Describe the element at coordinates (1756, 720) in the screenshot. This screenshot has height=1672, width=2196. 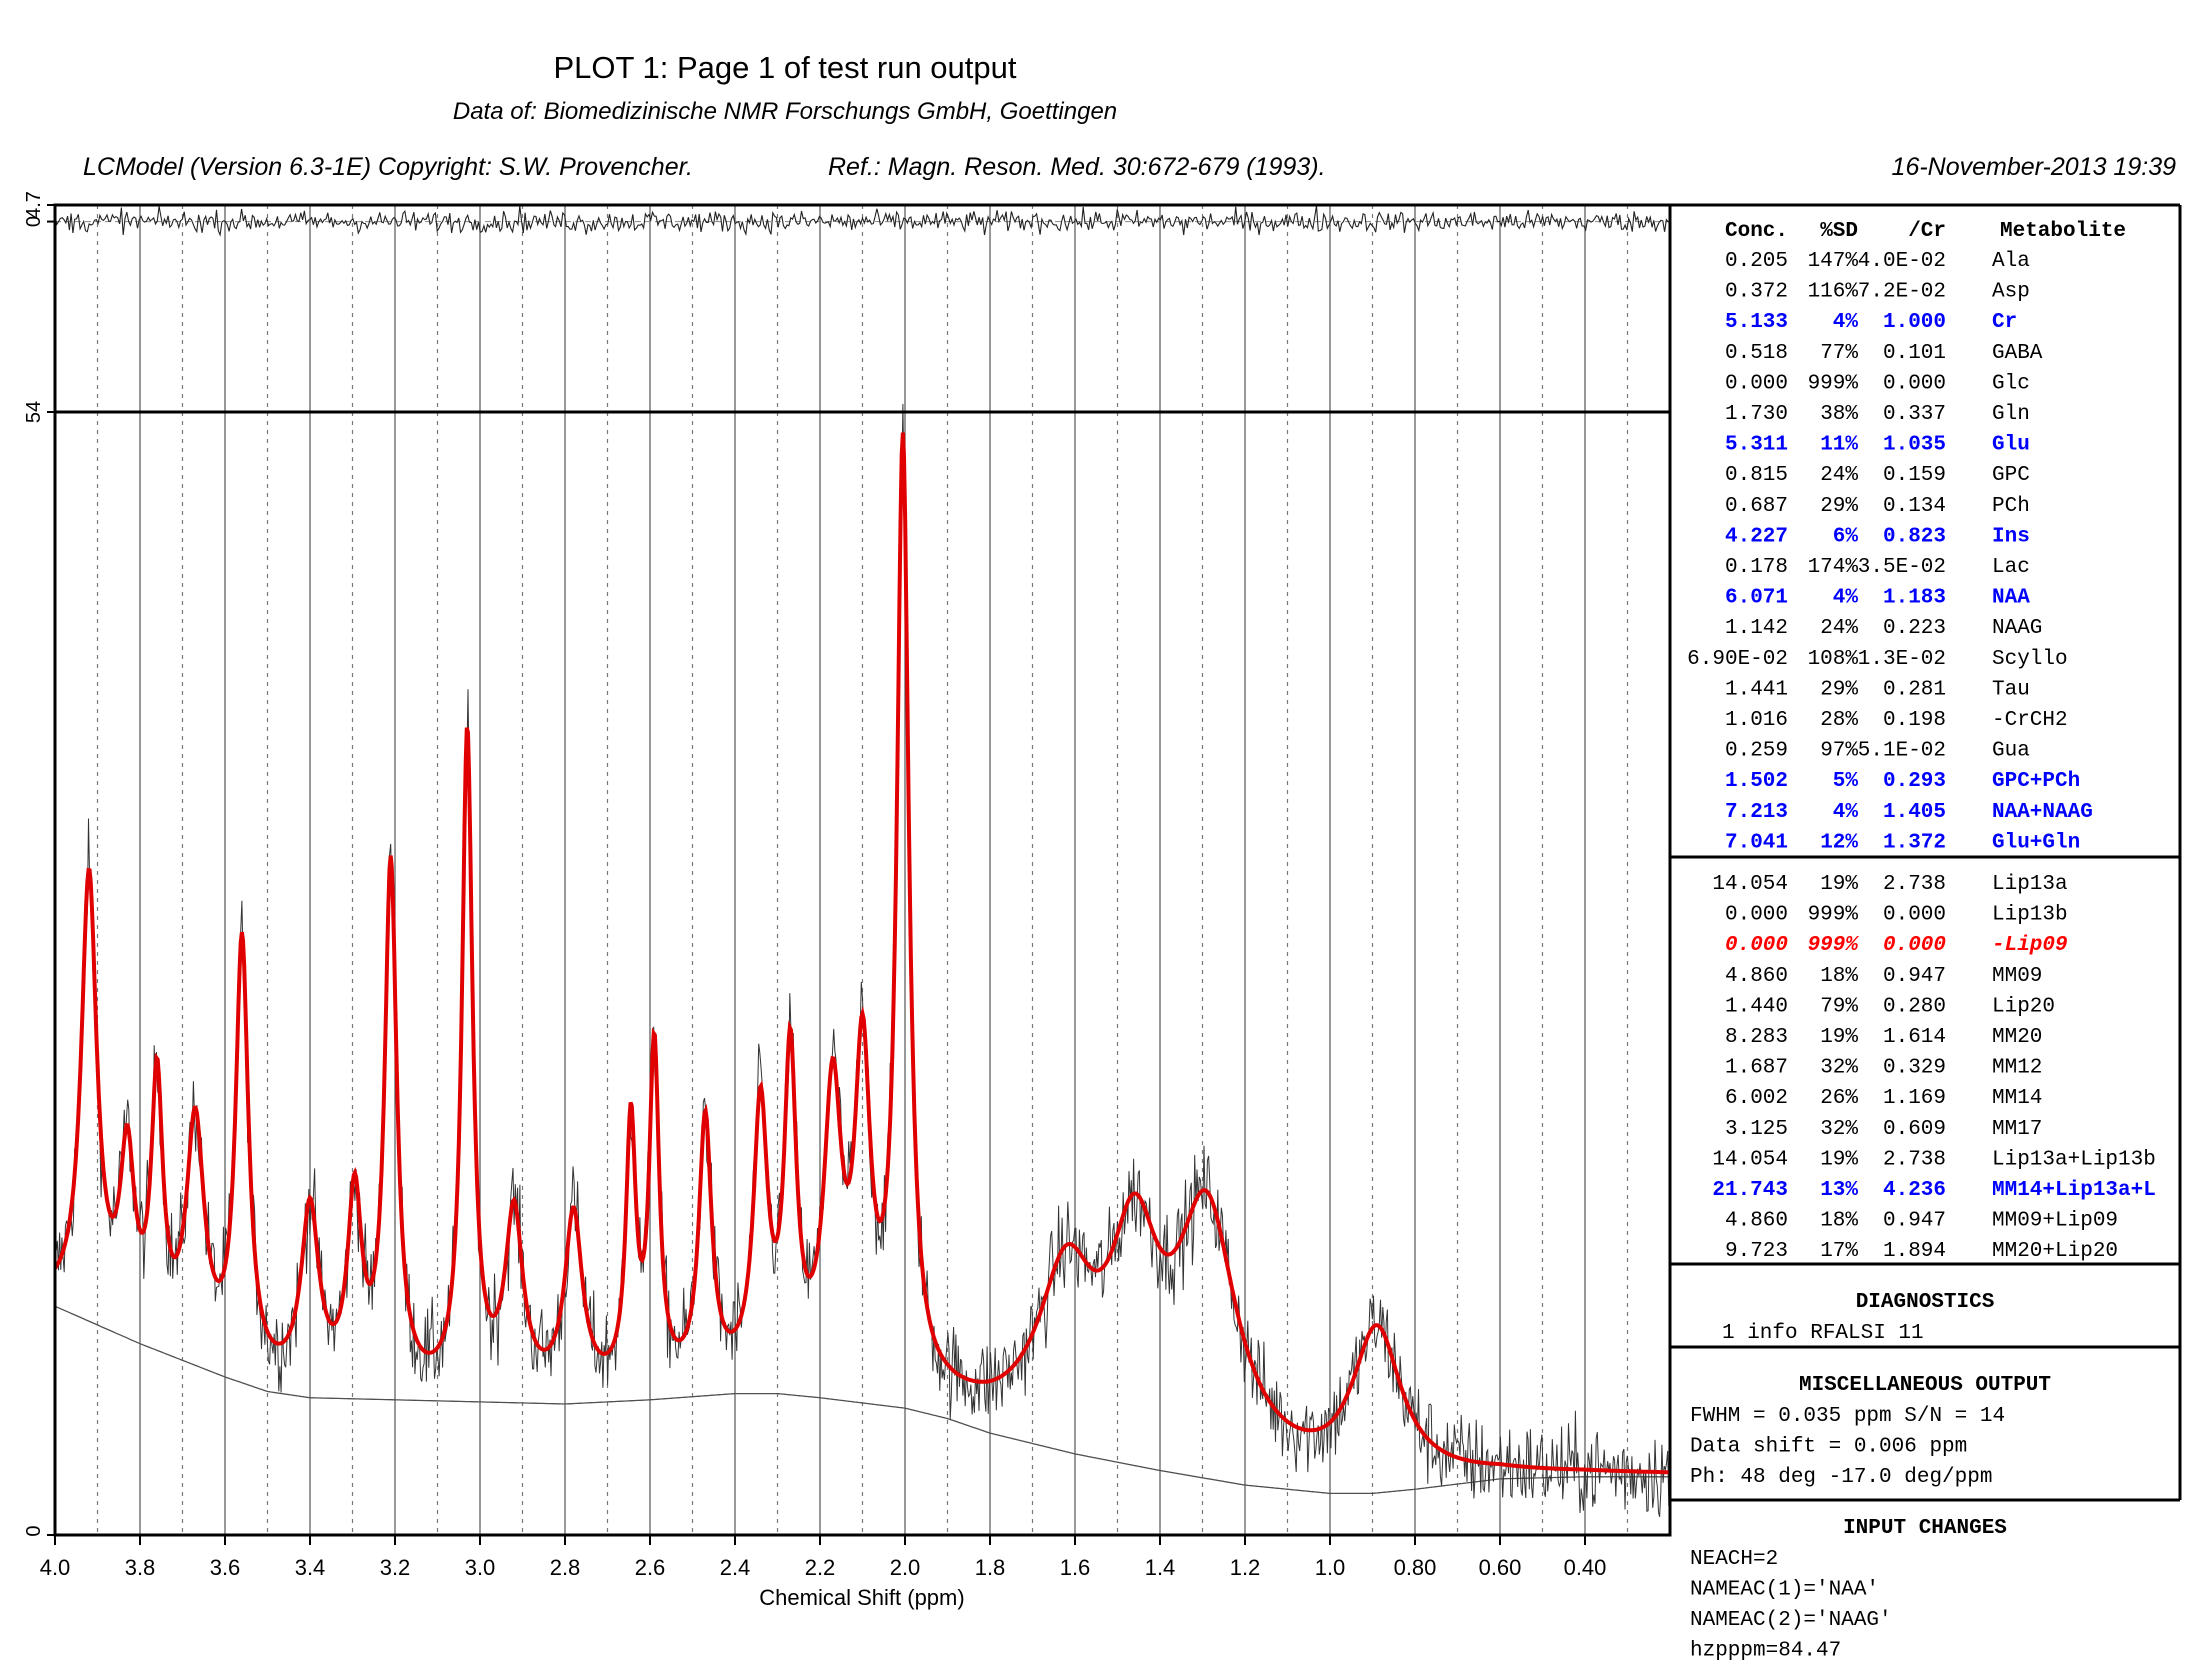
I see `cell-conc: 1.016` at that location.